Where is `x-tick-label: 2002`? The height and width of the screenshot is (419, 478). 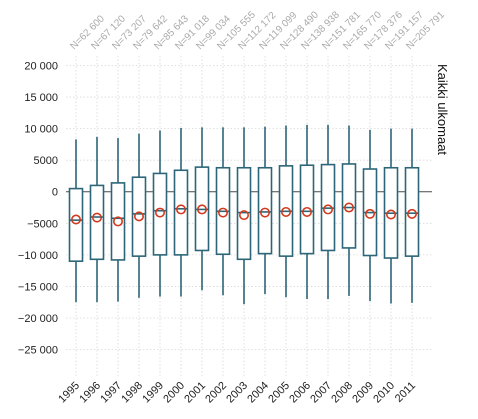 x-tick-label: 2002 is located at coordinates (216, 393).